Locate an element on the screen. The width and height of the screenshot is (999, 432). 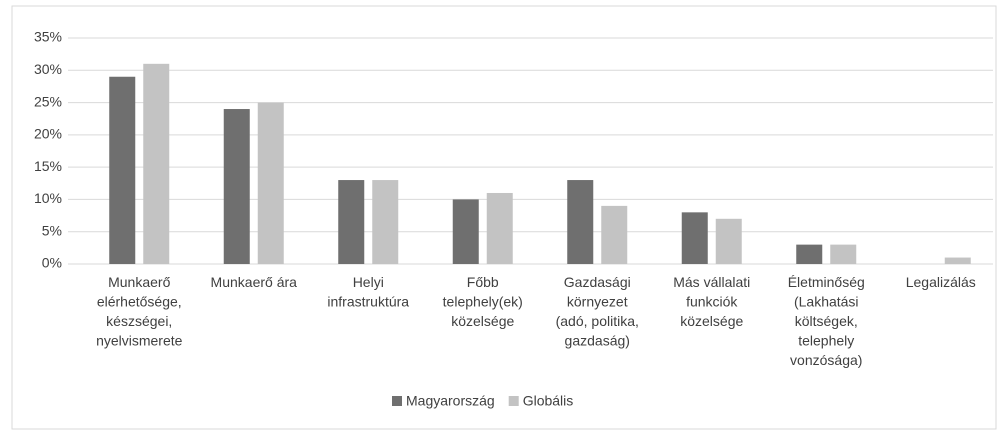
x-tick-label: Főbb telephely(ek) közelsége is located at coordinates (483, 301).